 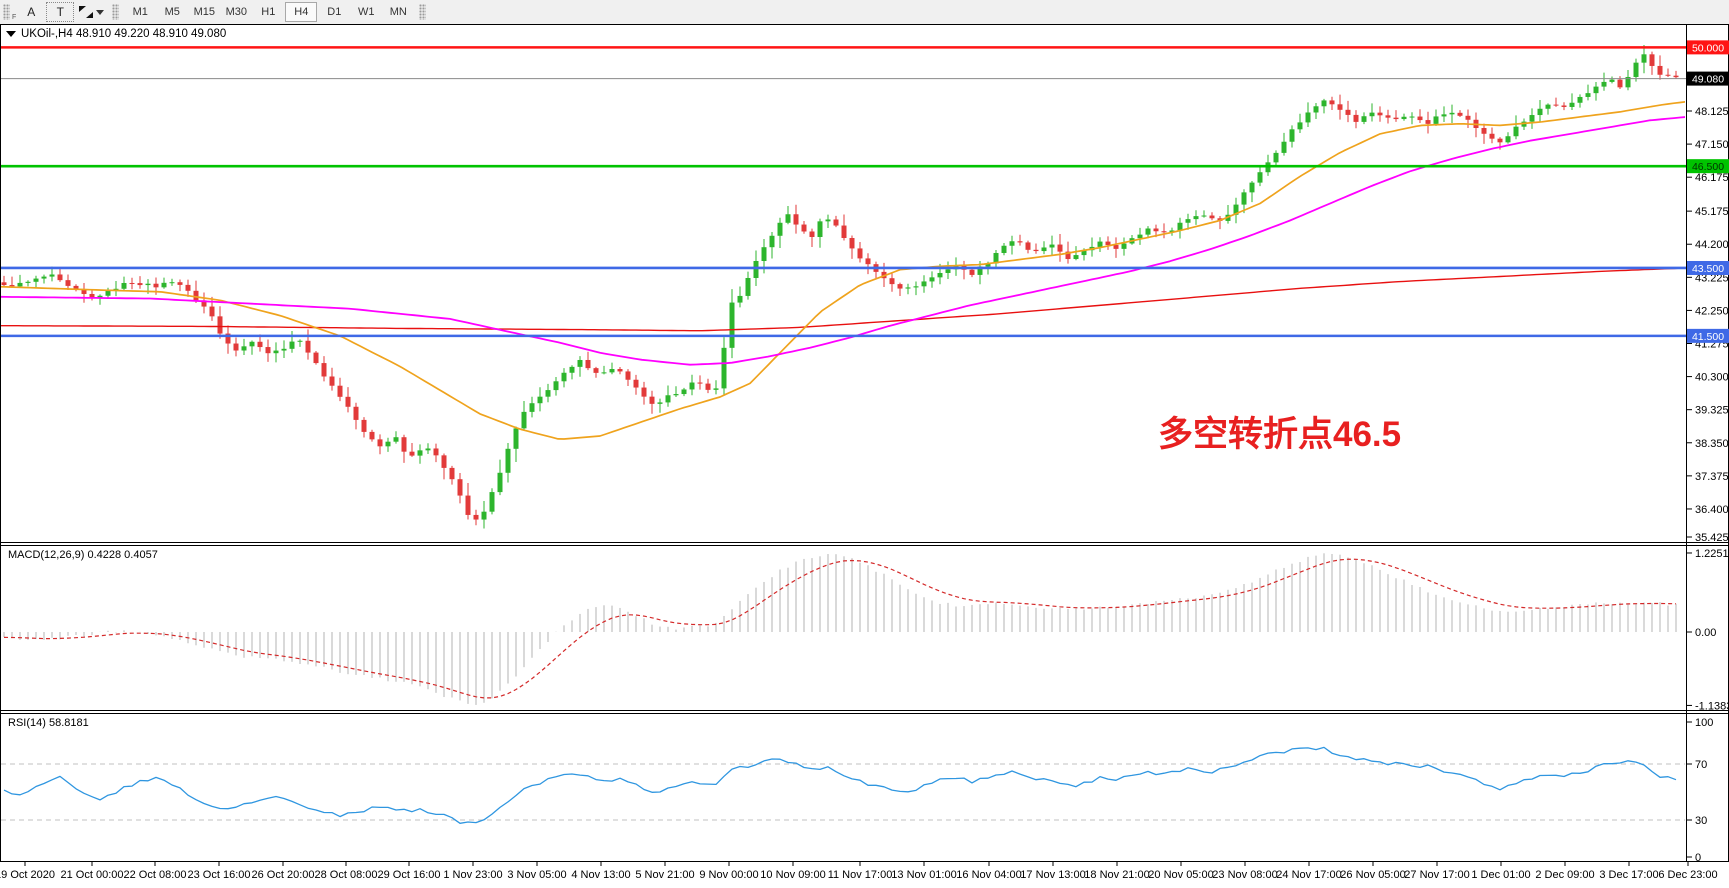 What do you see at coordinates (283, 875) in the screenshot?
I see `svg-text: 26 Oct 20:00` at bounding box center [283, 875].